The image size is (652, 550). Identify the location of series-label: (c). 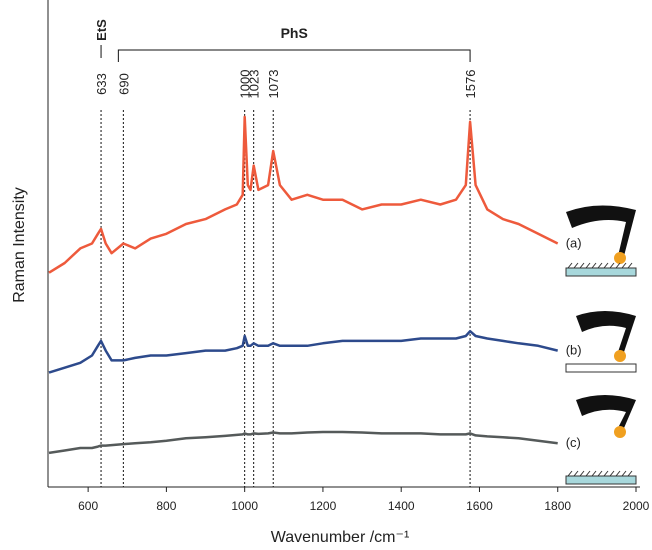
(573, 442).